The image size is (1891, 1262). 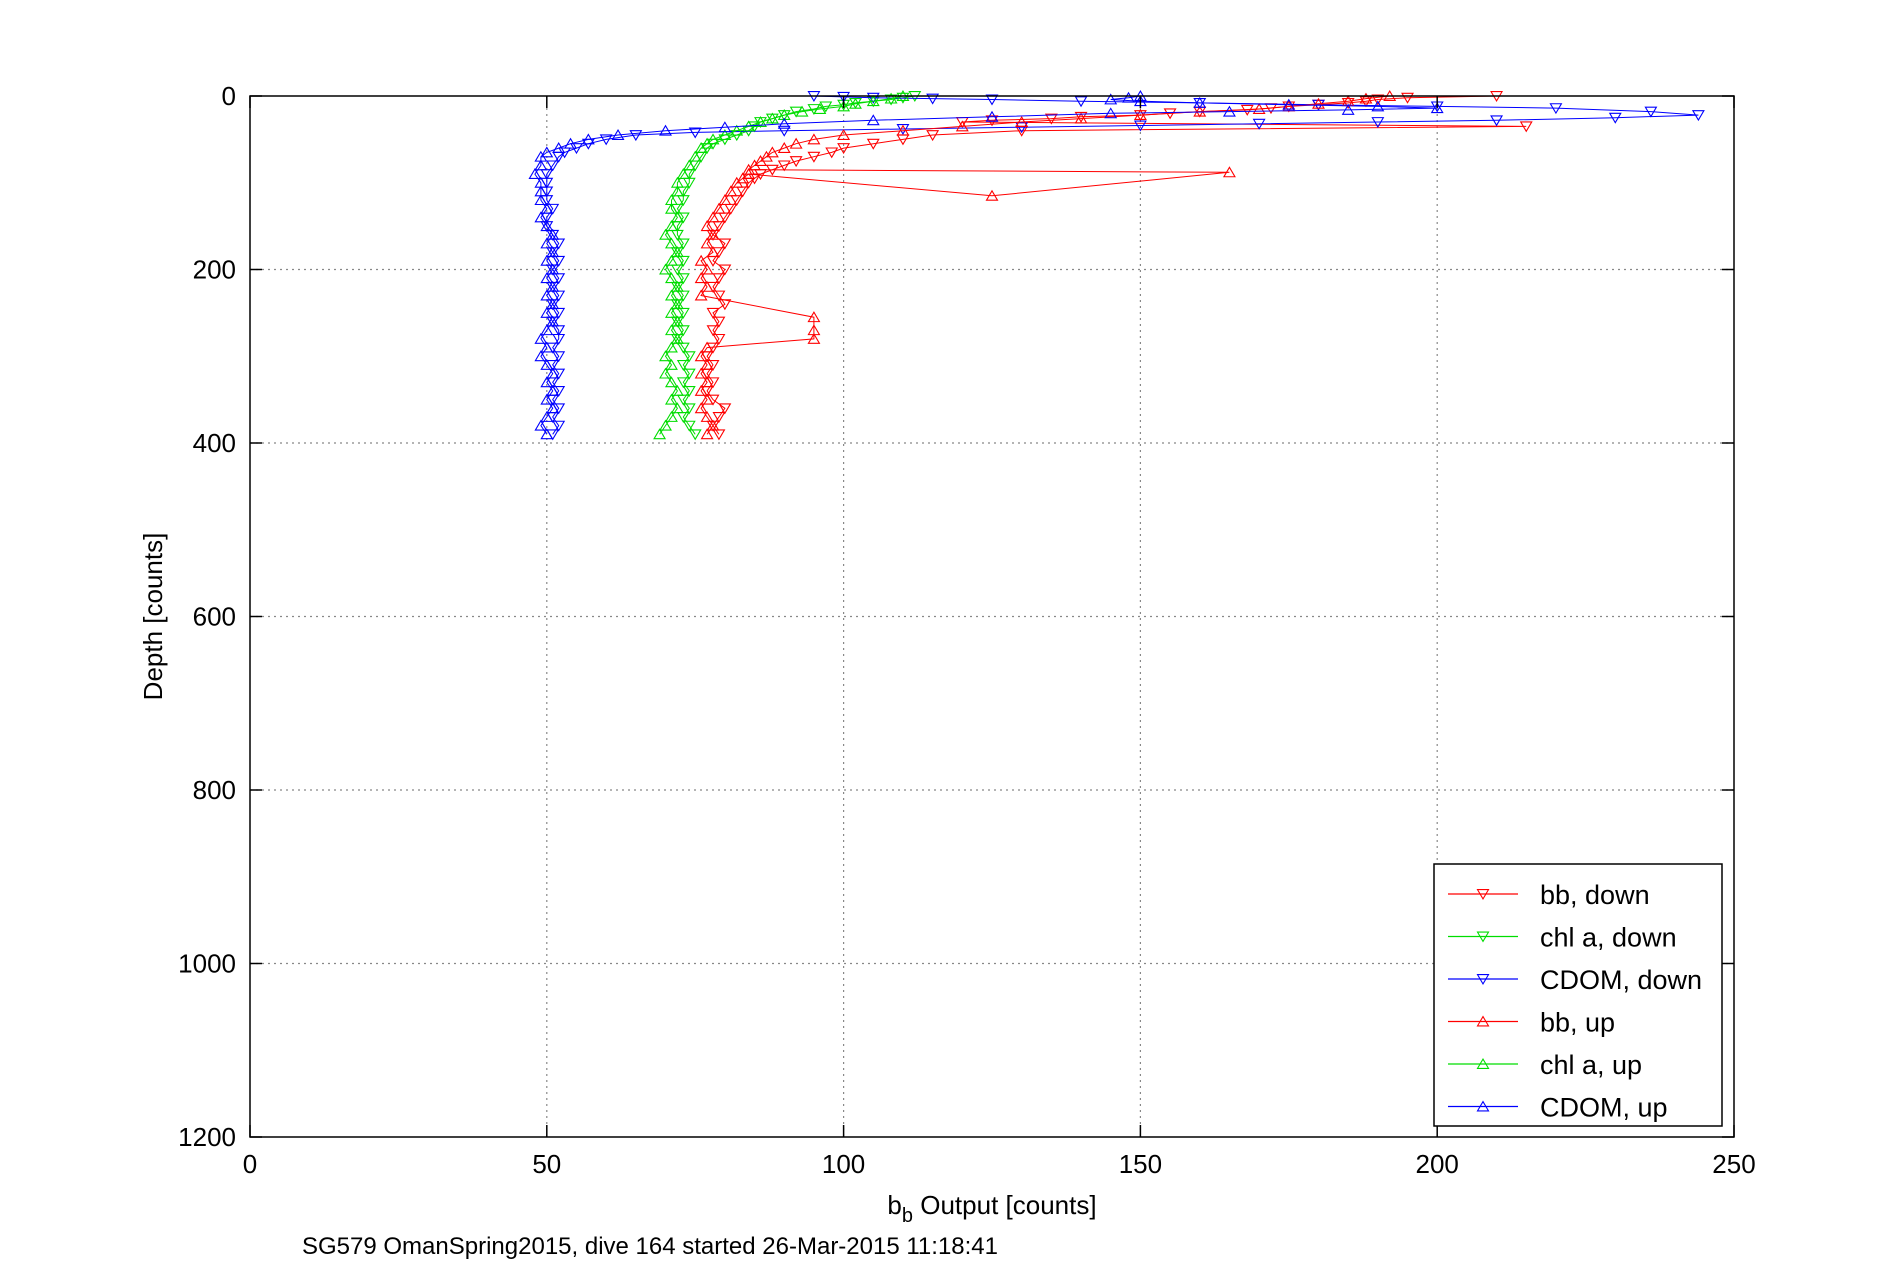 I want to click on series-bb-up, so click(x=1045, y=264).